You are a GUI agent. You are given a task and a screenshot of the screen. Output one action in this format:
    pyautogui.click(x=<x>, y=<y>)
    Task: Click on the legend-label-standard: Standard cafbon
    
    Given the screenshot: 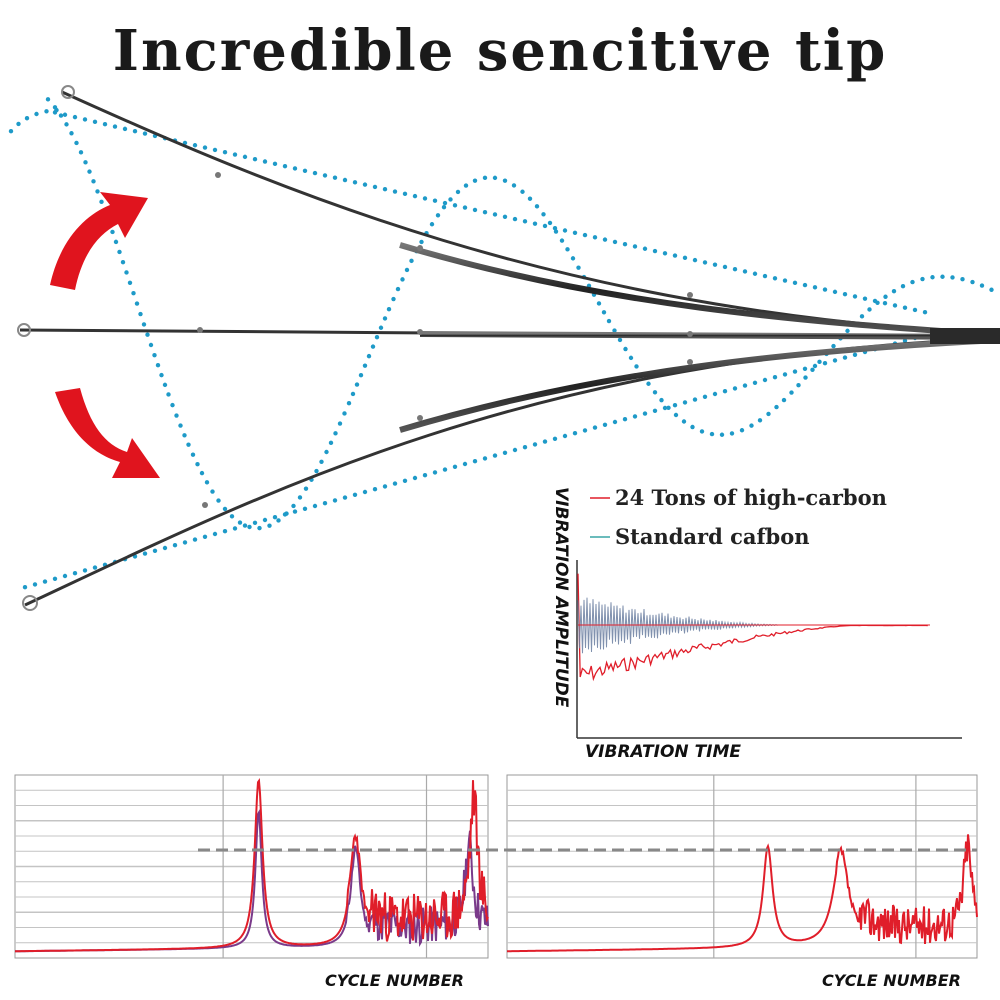 What is the action you would take?
    pyautogui.click(x=712, y=536)
    